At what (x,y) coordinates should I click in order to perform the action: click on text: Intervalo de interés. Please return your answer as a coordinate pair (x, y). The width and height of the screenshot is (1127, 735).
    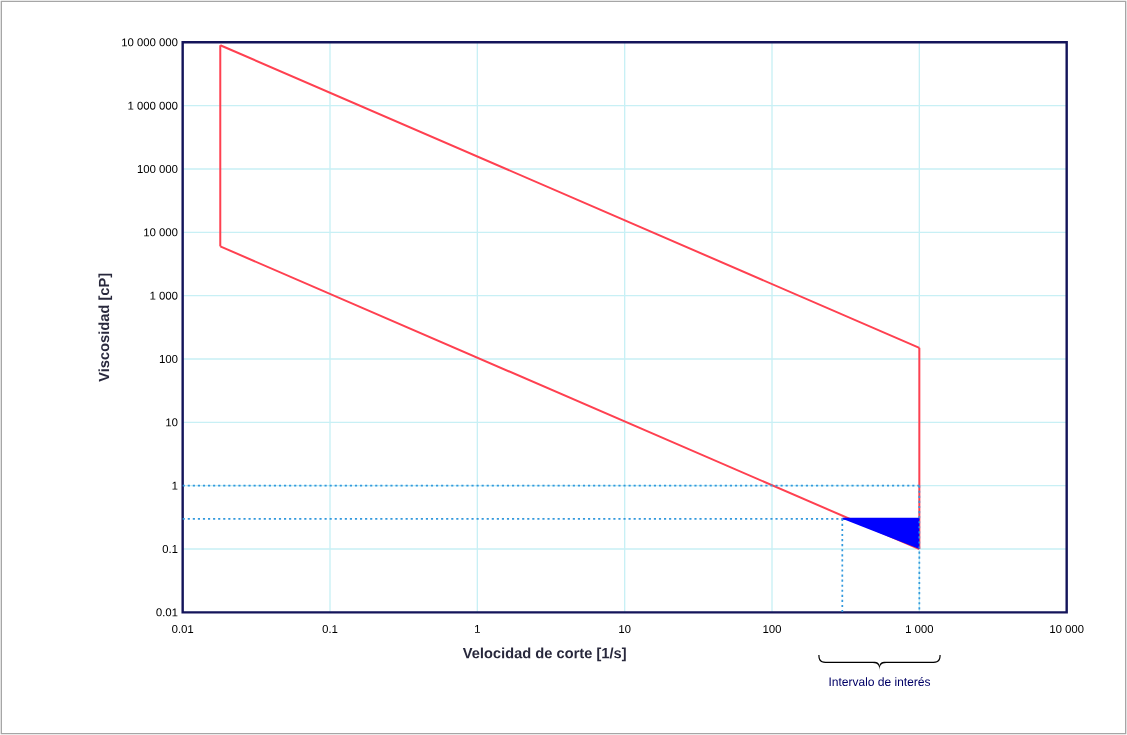
    Looking at the image, I should click on (880, 681).